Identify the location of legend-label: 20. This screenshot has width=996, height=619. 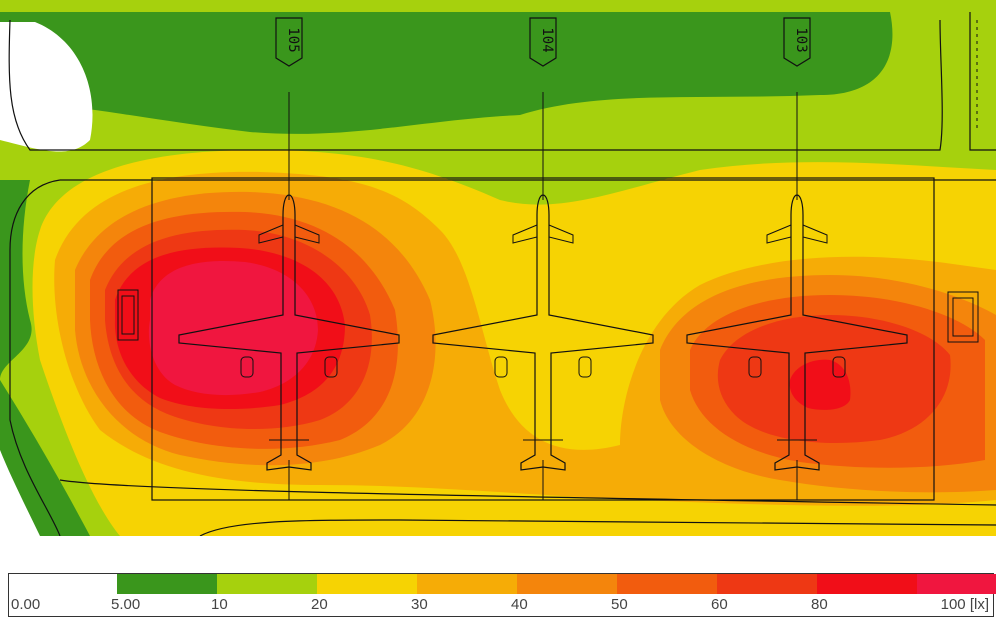
(319, 604).